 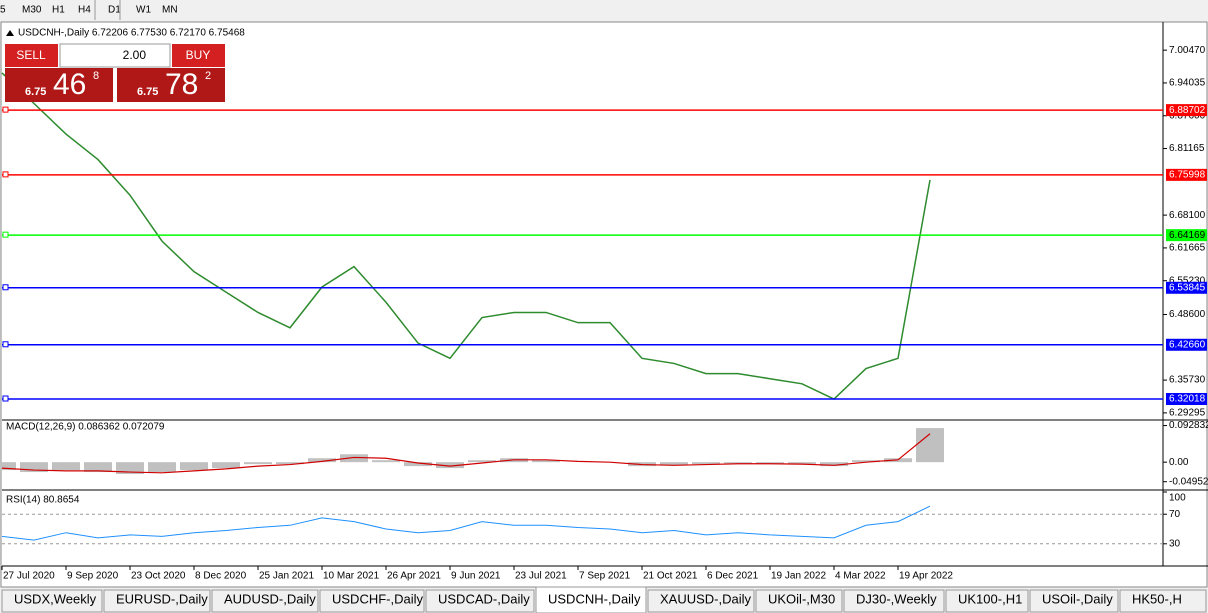 I want to click on y-tick-label: 6.68100, so click(x=1187, y=215).